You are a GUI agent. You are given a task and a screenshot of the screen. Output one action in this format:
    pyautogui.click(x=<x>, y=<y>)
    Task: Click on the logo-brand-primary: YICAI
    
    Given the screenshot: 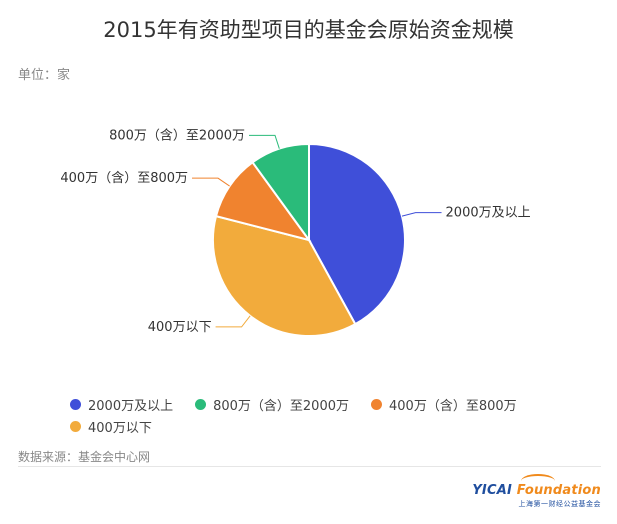 What is the action you would take?
    pyautogui.click(x=492, y=490)
    